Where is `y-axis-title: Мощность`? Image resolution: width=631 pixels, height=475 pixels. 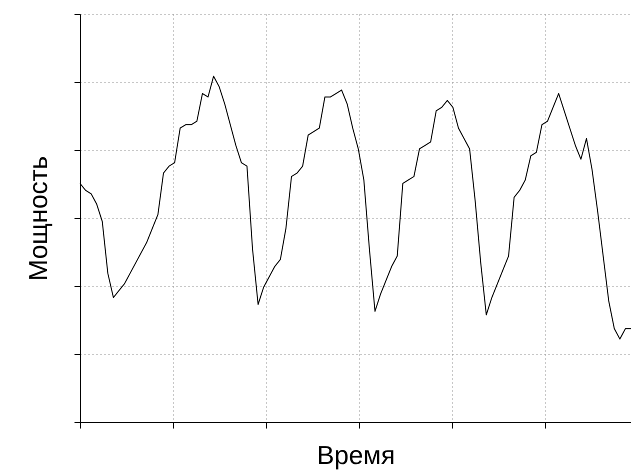 y-axis-title: Мощность is located at coordinates (38, 219).